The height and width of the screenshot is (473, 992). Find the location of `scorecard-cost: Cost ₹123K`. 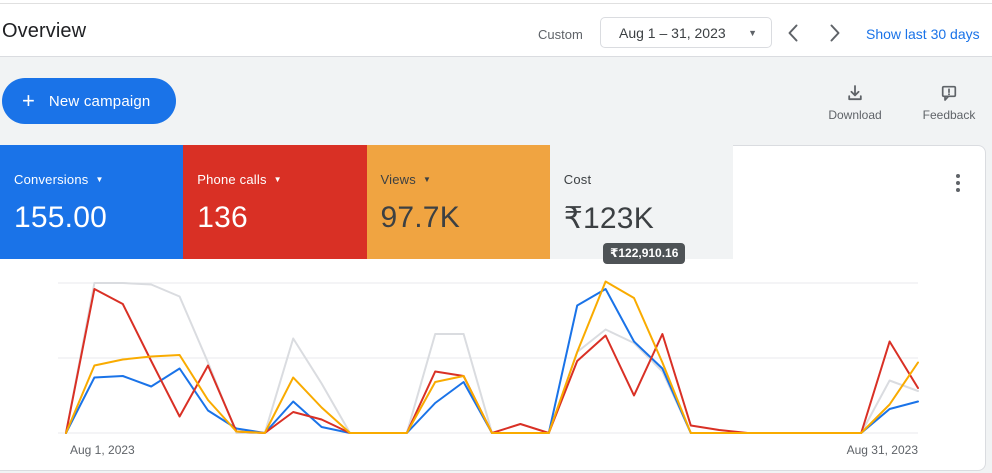

scorecard-cost: Cost ₹123K is located at coordinates (641, 202).